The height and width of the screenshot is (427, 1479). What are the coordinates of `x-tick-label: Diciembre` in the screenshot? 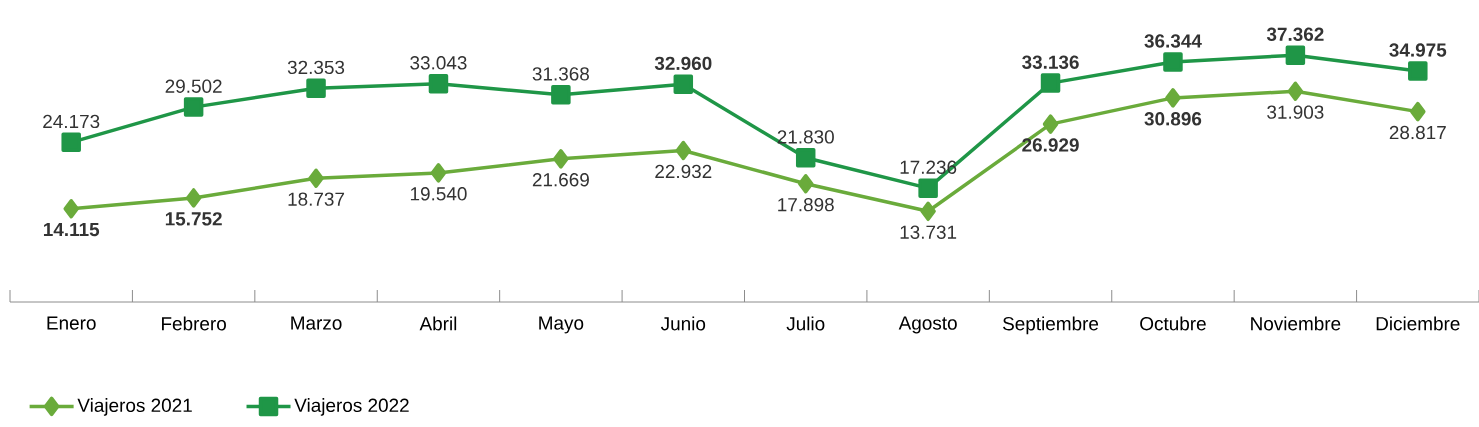 It's located at (1418, 323).